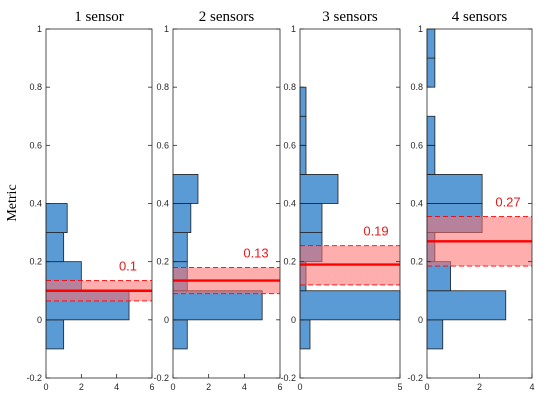 This screenshot has width=550, height=401. I want to click on mean-annotation: 0.13, so click(255, 252).